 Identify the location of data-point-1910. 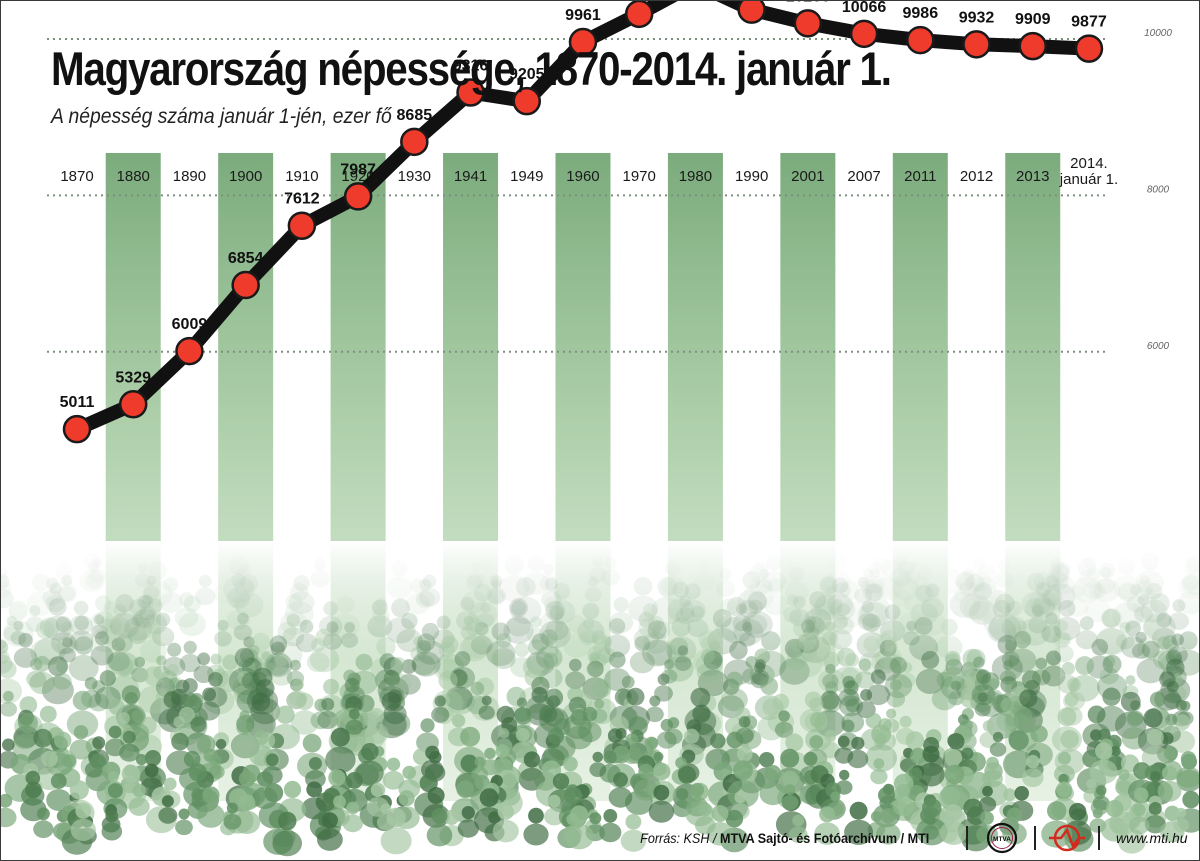
(302, 225).